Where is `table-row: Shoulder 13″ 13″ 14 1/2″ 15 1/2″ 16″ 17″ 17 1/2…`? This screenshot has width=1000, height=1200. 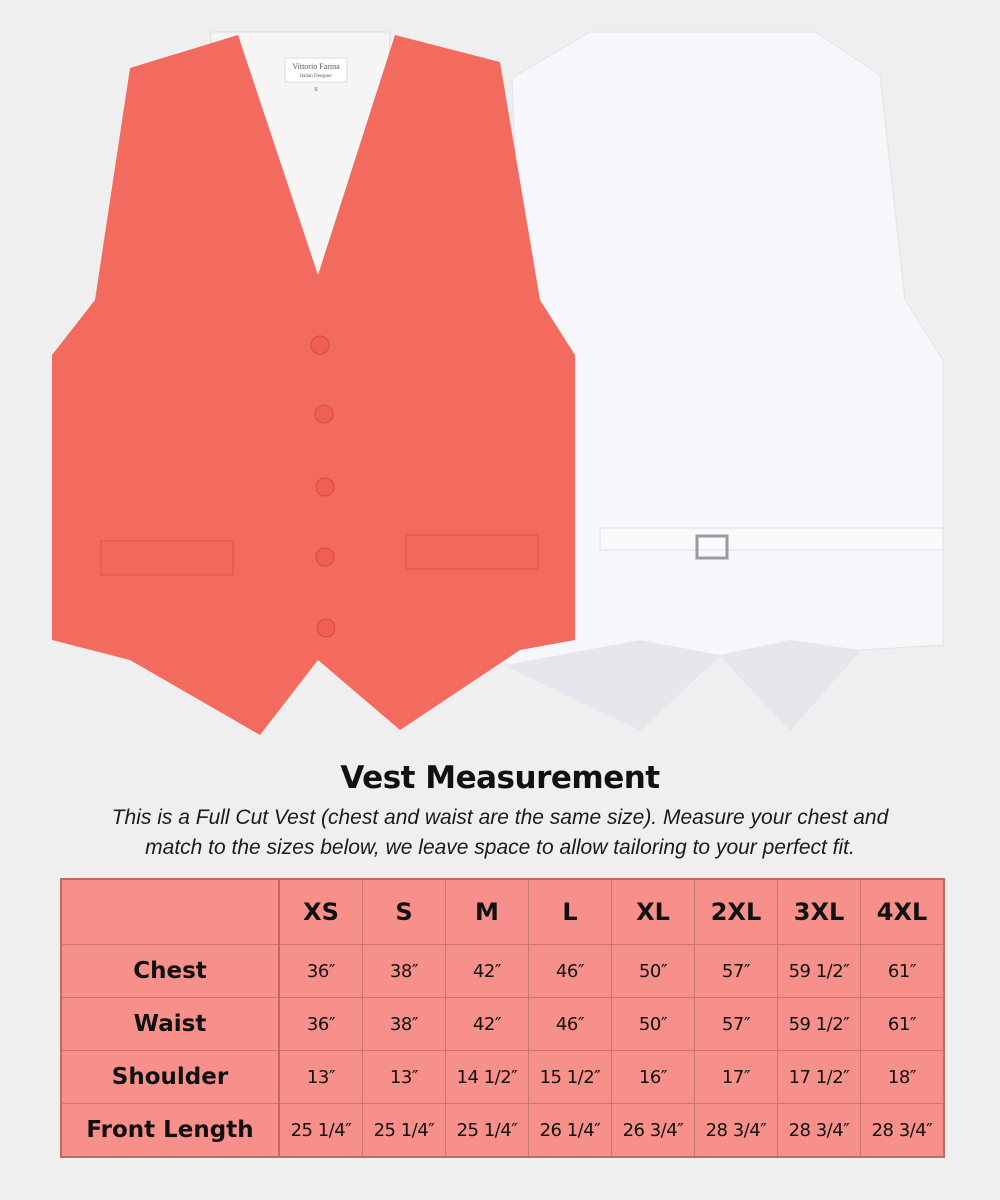 table-row: Shoulder 13″ 13″ 14 1/2″ 15 1/2″ 16″ 17″ 17 1/2… is located at coordinates (502, 1077).